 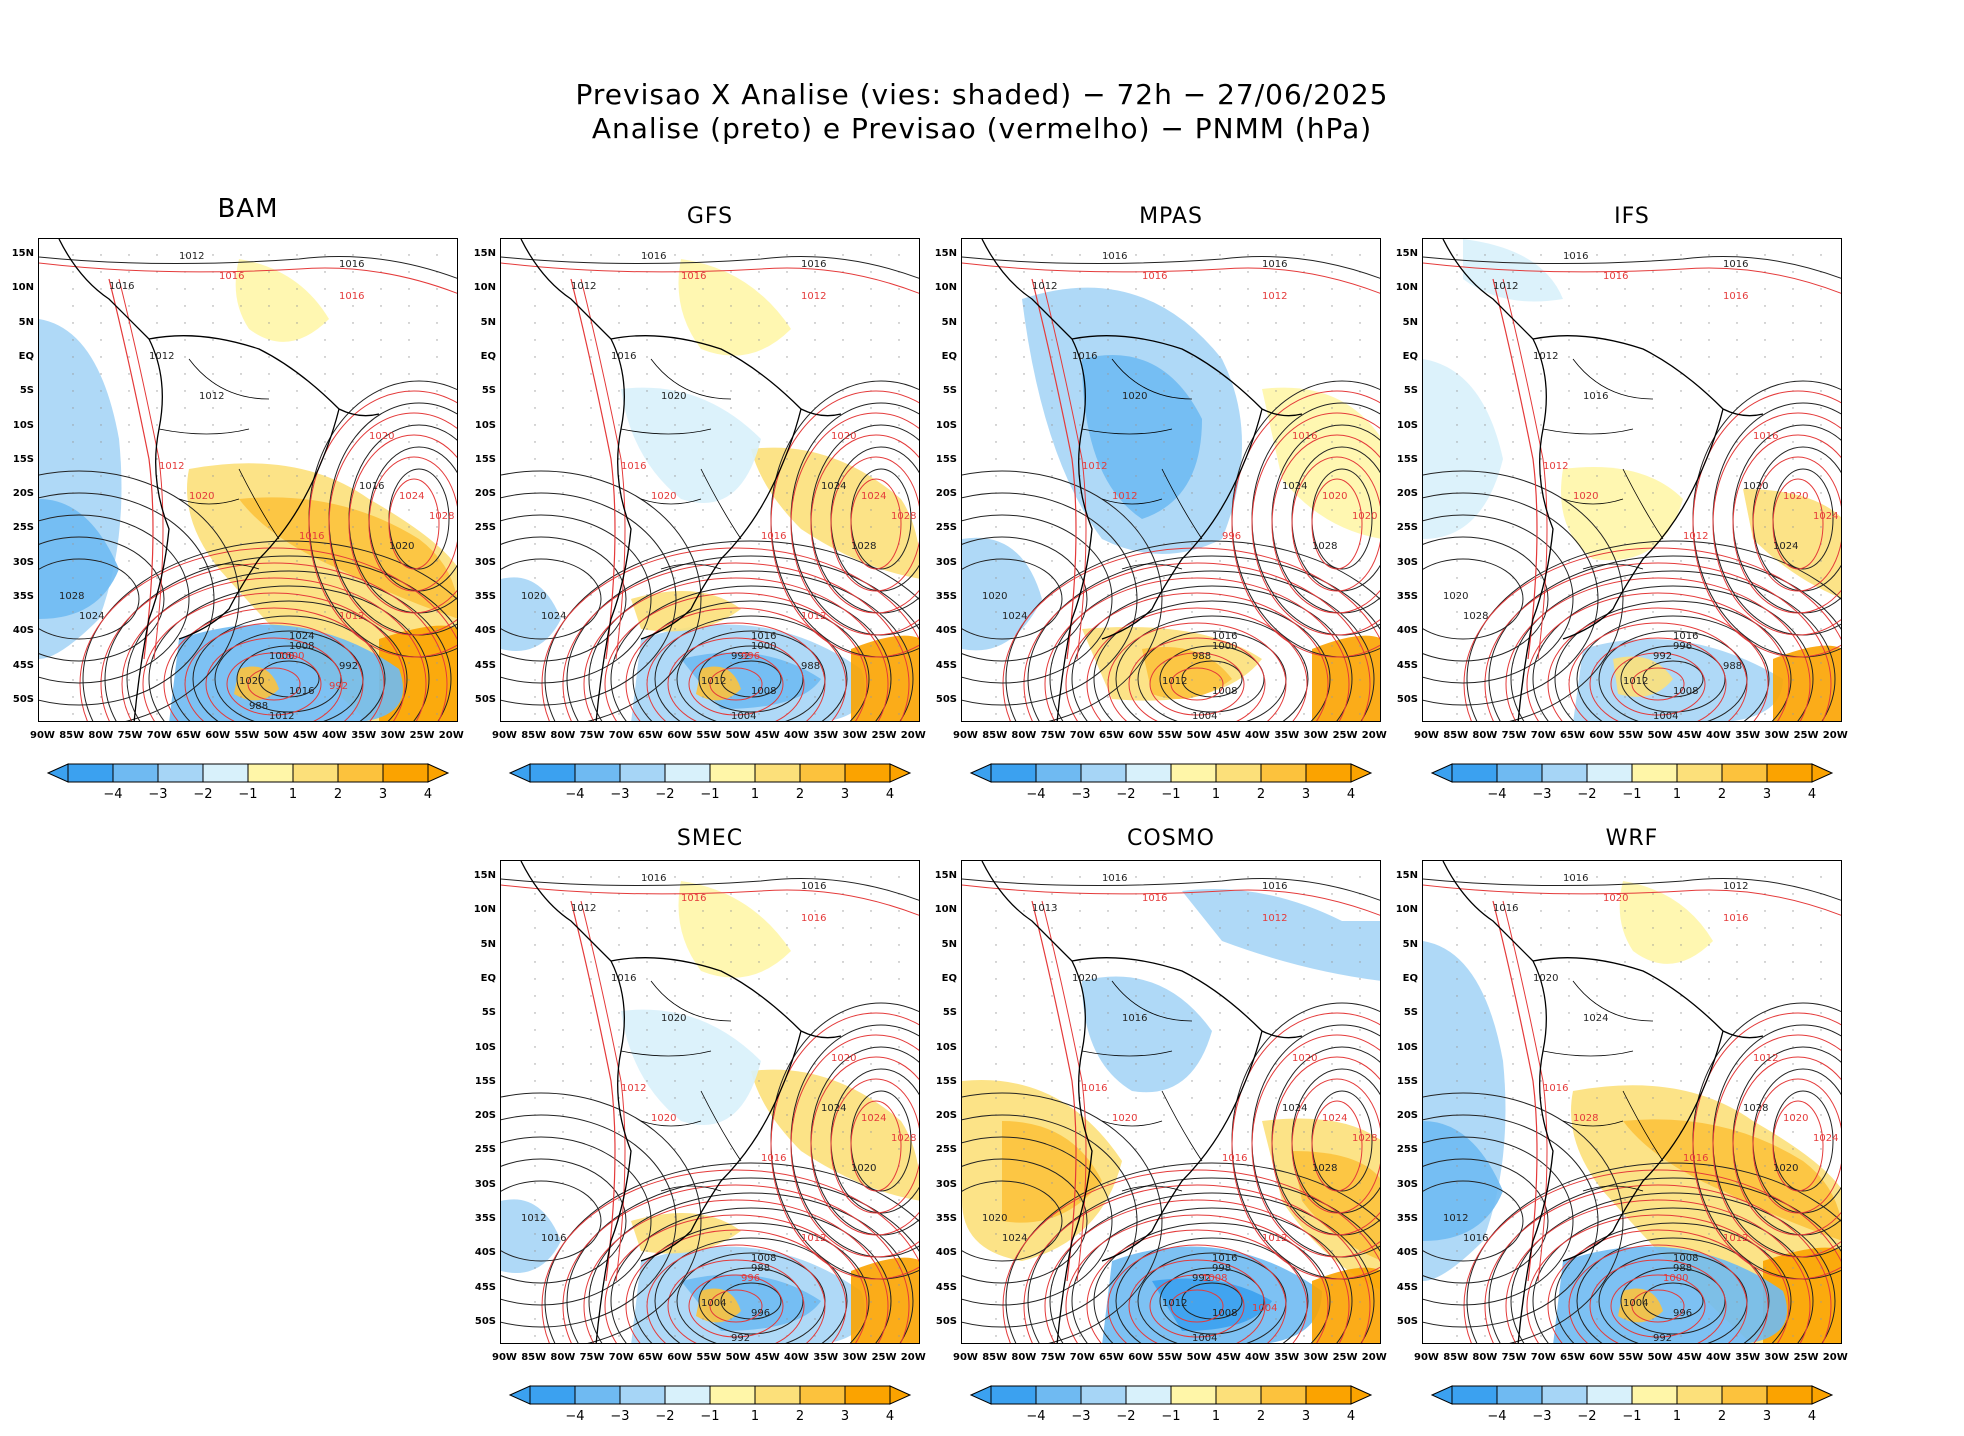 What do you see at coordinates (763, 1258) in the screenshot?
I see `analysis-isobar-label: 1008` at bounding box center [763, 1258].